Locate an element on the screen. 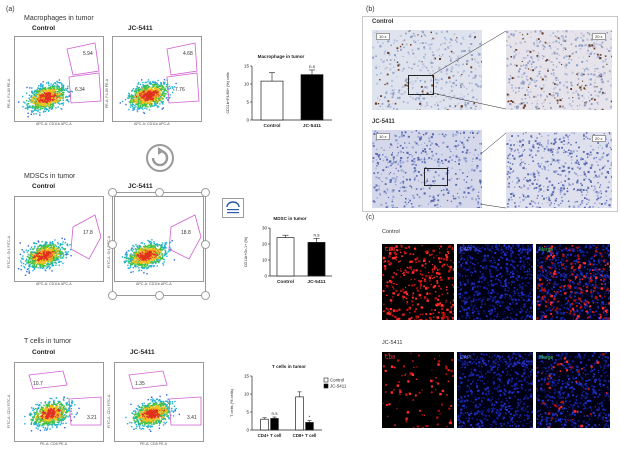 This screenshot has height=450, width=620. tcell-control-gate-1: 10.7 is located at coordinates (38, 384).